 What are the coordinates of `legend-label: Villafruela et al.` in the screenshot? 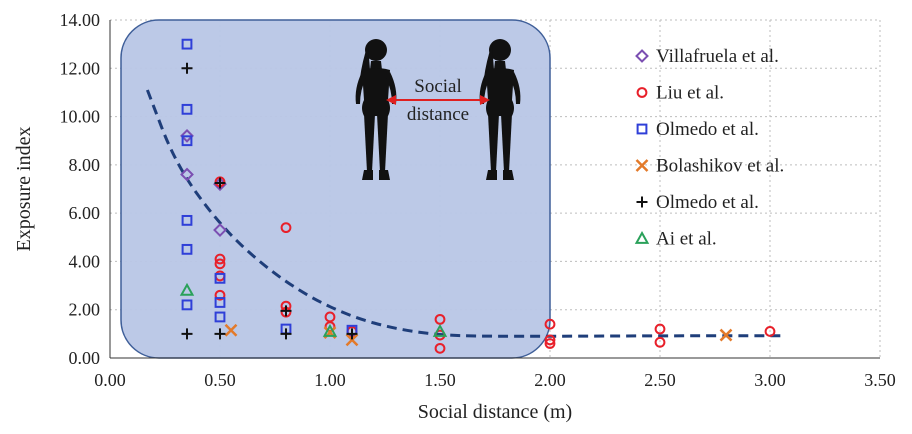 It's located at (717, 56).